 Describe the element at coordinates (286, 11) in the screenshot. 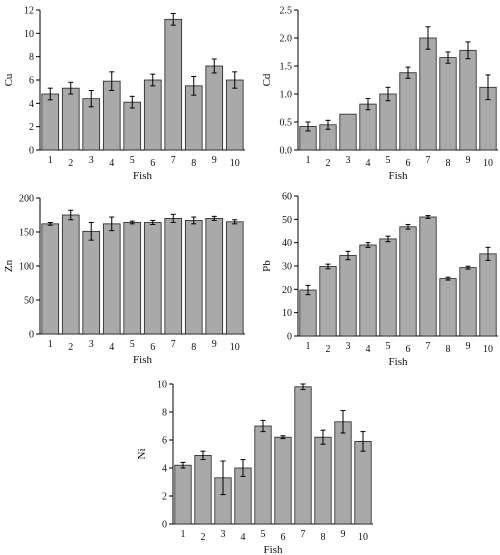

I see `y-tick-label: 2.5` at that location.